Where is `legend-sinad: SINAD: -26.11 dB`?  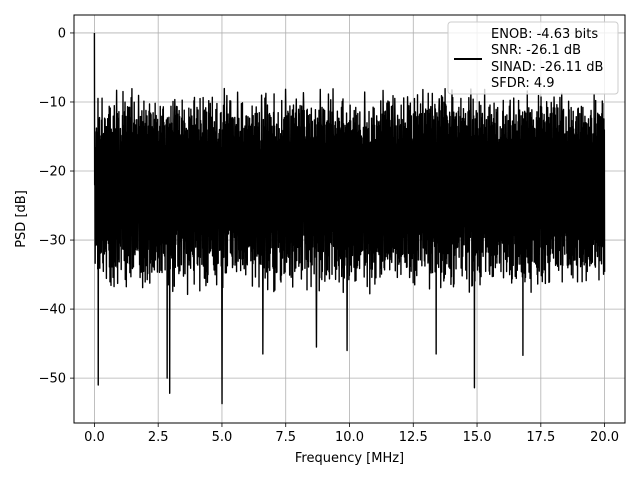 legend-sinad: SINAD: -26.11 dB is located at coordinates (547, 67).